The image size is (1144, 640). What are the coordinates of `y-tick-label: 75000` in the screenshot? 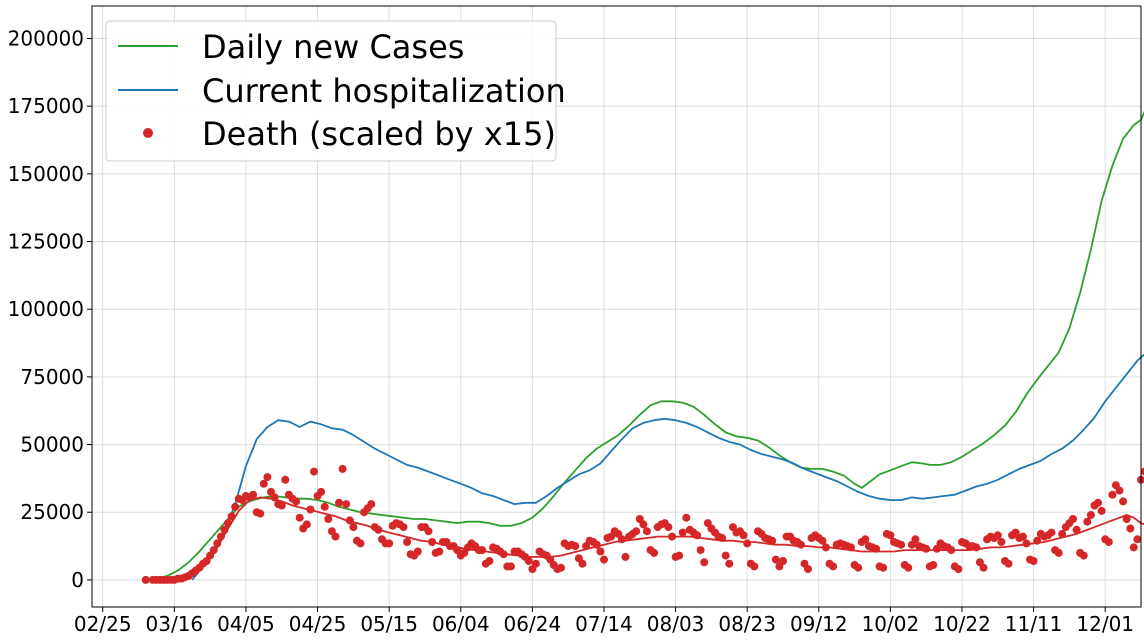 It's located at (52, 377).